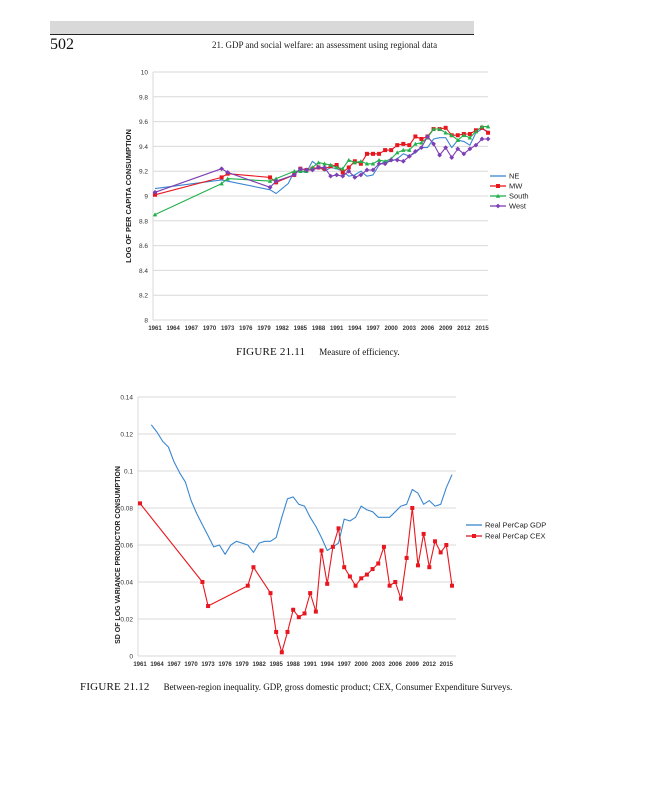  I want to click on legend-item: Real PerCap GDP, so click(506, 525).